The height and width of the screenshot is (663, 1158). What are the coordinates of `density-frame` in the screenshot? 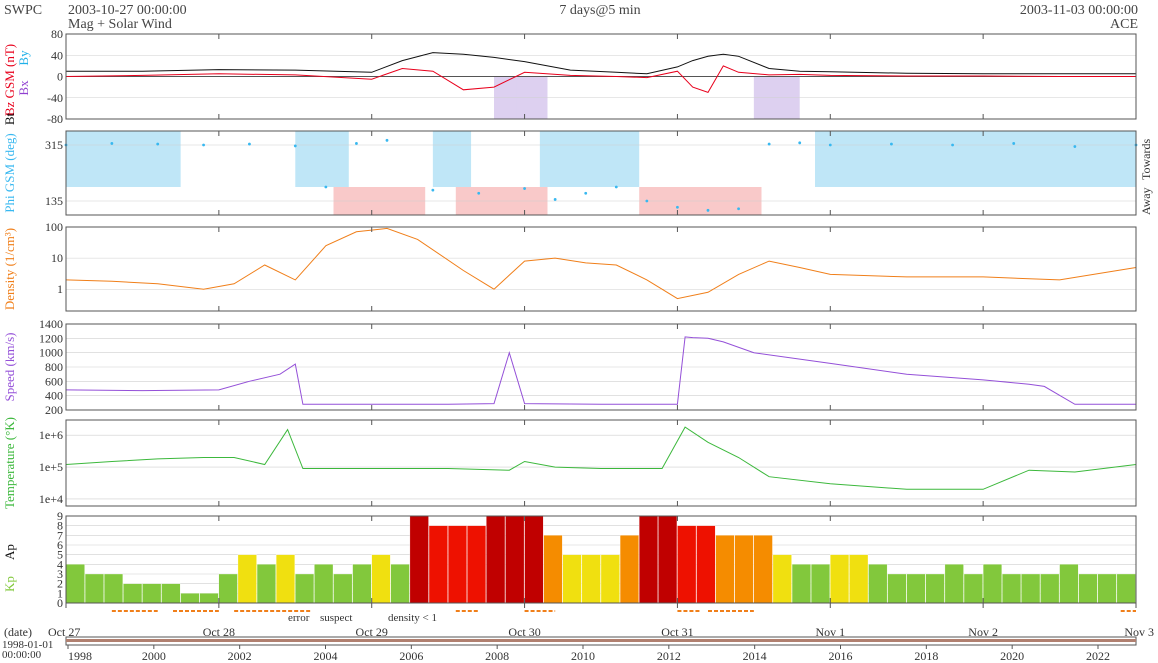 It's located at (601, 269).